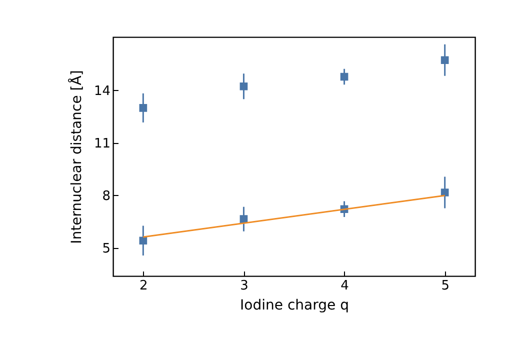 The width and height of the screenshot is (525, 363). Describe the element at coordinates (106, 248) in the screenshot. I see `y-tick-label: 5` at that location.